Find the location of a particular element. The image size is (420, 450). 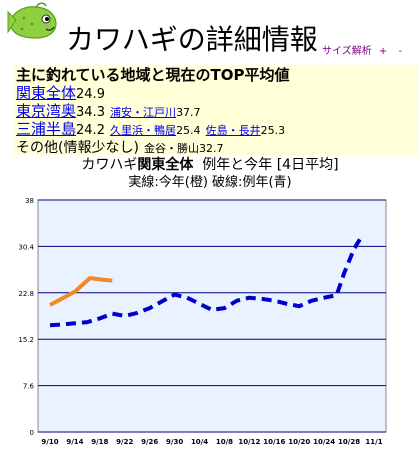

size-analysis-link: サイズ解析 is located at coordinates (347, 51).